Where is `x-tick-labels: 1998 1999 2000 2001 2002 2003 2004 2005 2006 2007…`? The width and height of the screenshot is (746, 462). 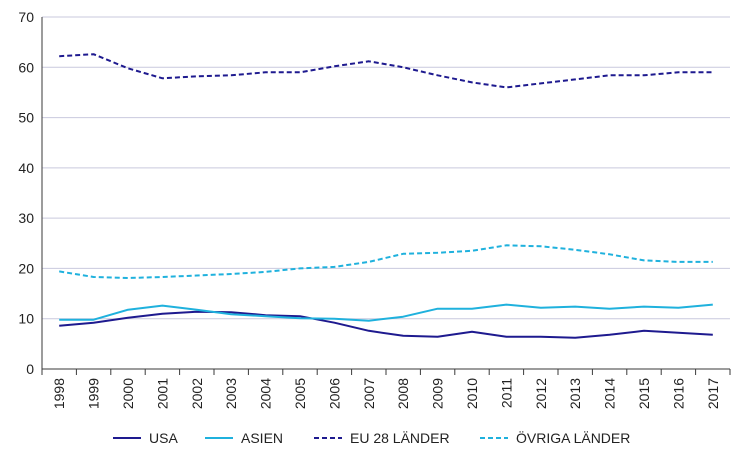 x-tick-labels: 1998 1999 2000 2001 2002 2003 2004 2005 2006 2007… is located at coordinates (386, 393).